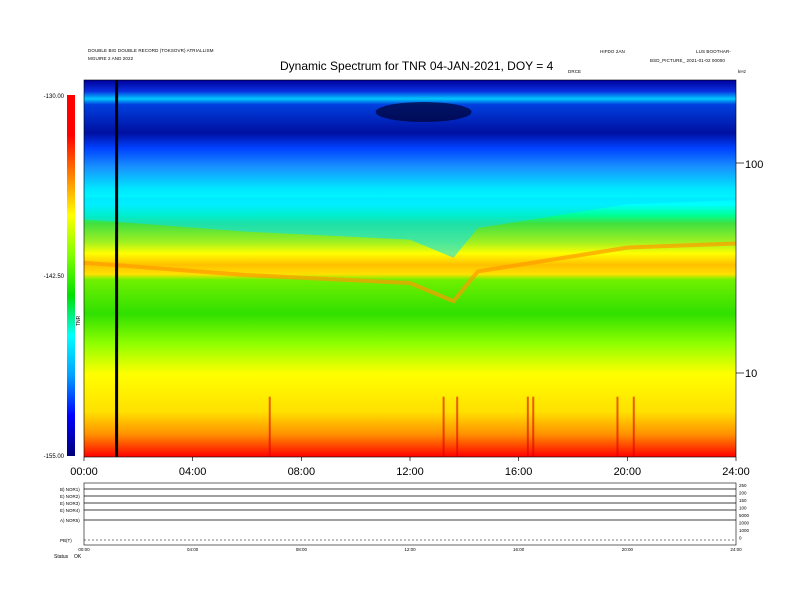 The height and width of the screenshot is (612, 792). Describe the element at coordinates (754, 165) in the screenshot. I see `y-tick-100: 100` at that location.